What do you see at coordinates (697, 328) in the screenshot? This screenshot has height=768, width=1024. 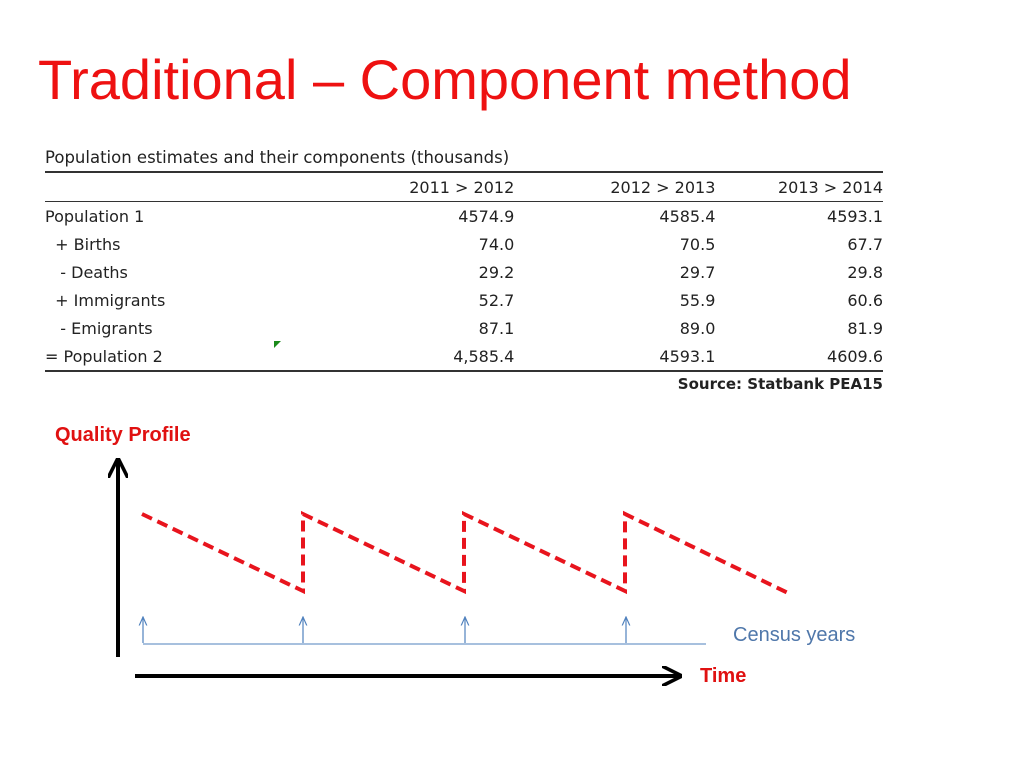 I see `table-cell: 89.0` at bounding box center [697, 328].